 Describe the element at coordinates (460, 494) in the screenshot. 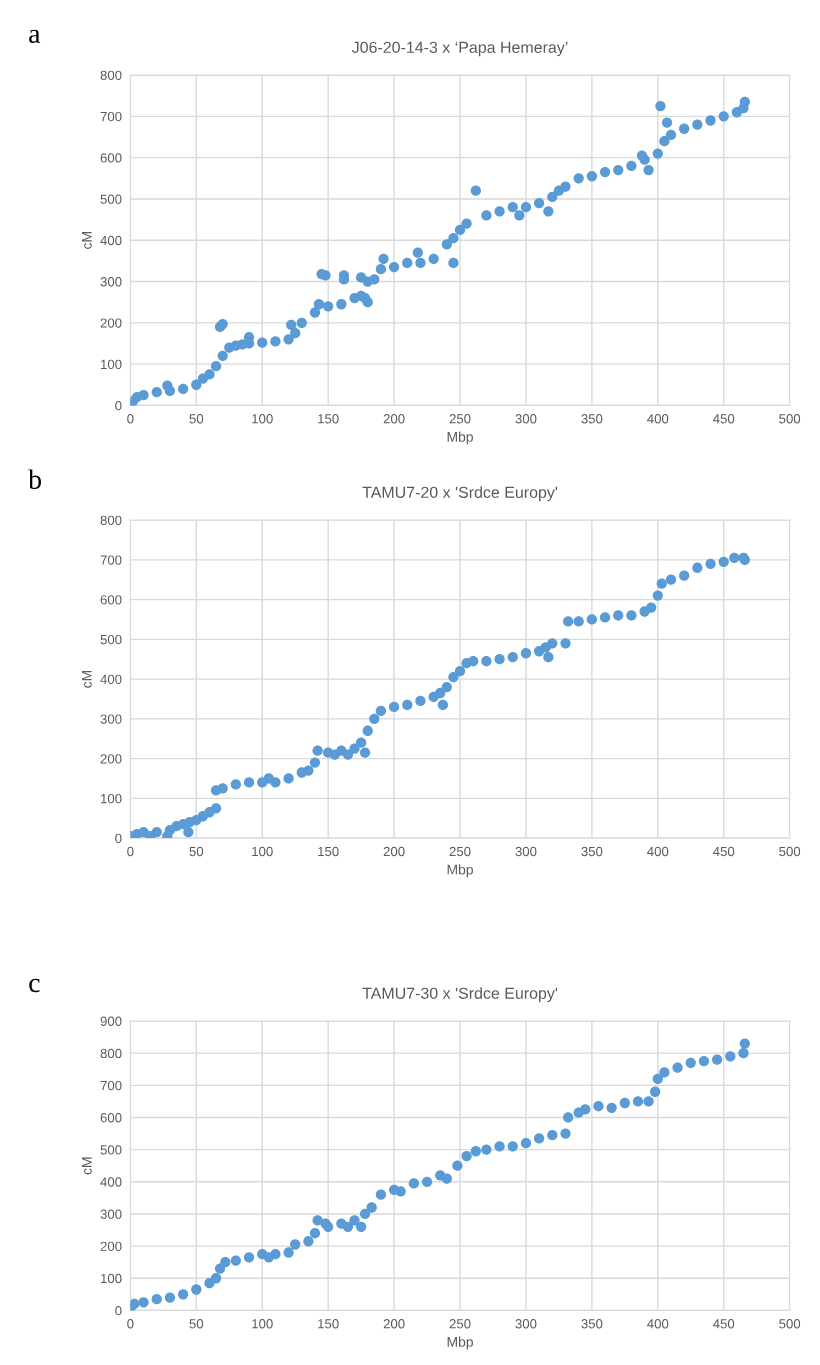

I see `chart-title: TAMU7-20 x 'Srdce Europy'` at that location.